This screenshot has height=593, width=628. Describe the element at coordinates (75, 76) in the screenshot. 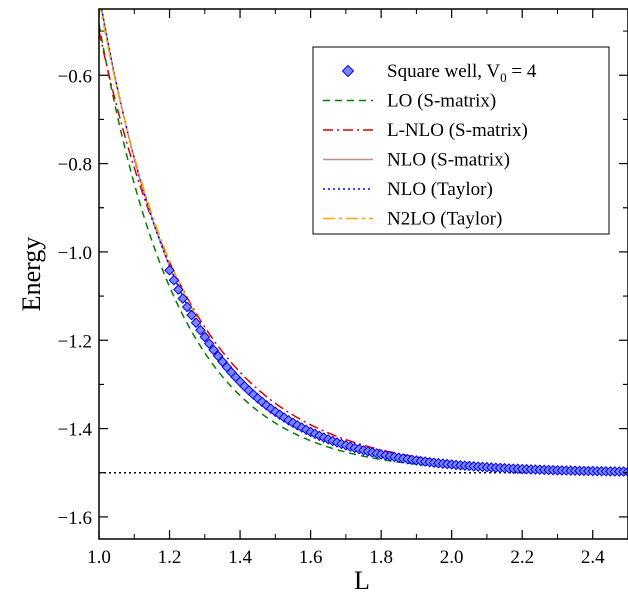

I see `y-tick-label: −0.6` at that location.